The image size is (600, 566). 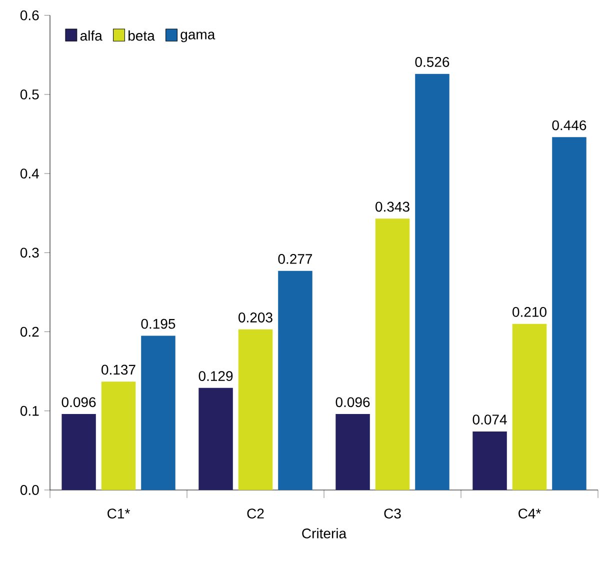 I want to click on data-label: 0.129, so click(x=215, y=376).